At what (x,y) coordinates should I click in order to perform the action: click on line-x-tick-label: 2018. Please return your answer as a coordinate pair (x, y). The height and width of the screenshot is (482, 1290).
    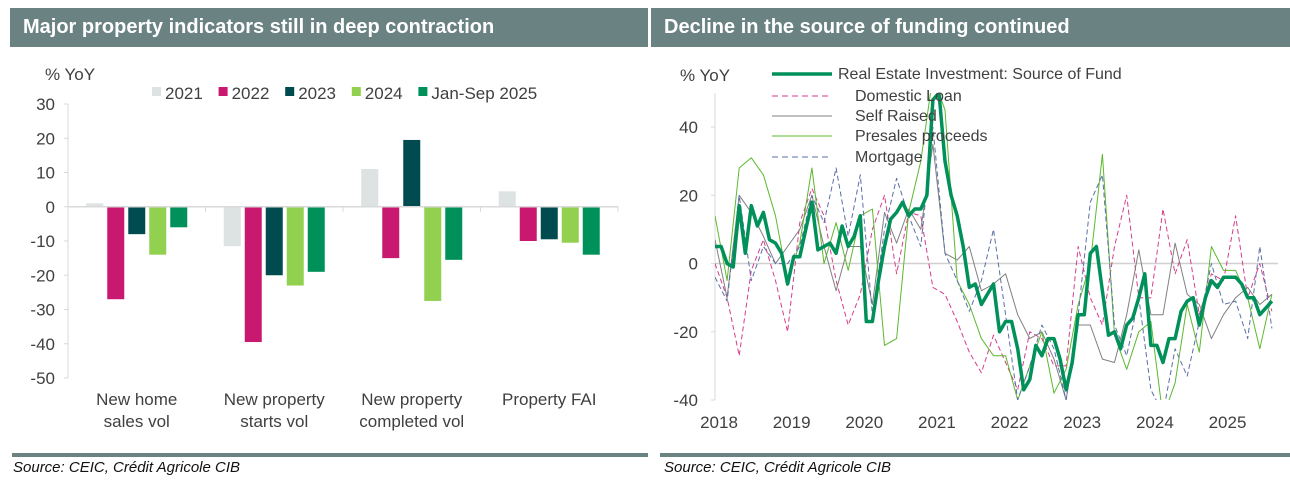
    Looking at the image, I should click on (719, 422).